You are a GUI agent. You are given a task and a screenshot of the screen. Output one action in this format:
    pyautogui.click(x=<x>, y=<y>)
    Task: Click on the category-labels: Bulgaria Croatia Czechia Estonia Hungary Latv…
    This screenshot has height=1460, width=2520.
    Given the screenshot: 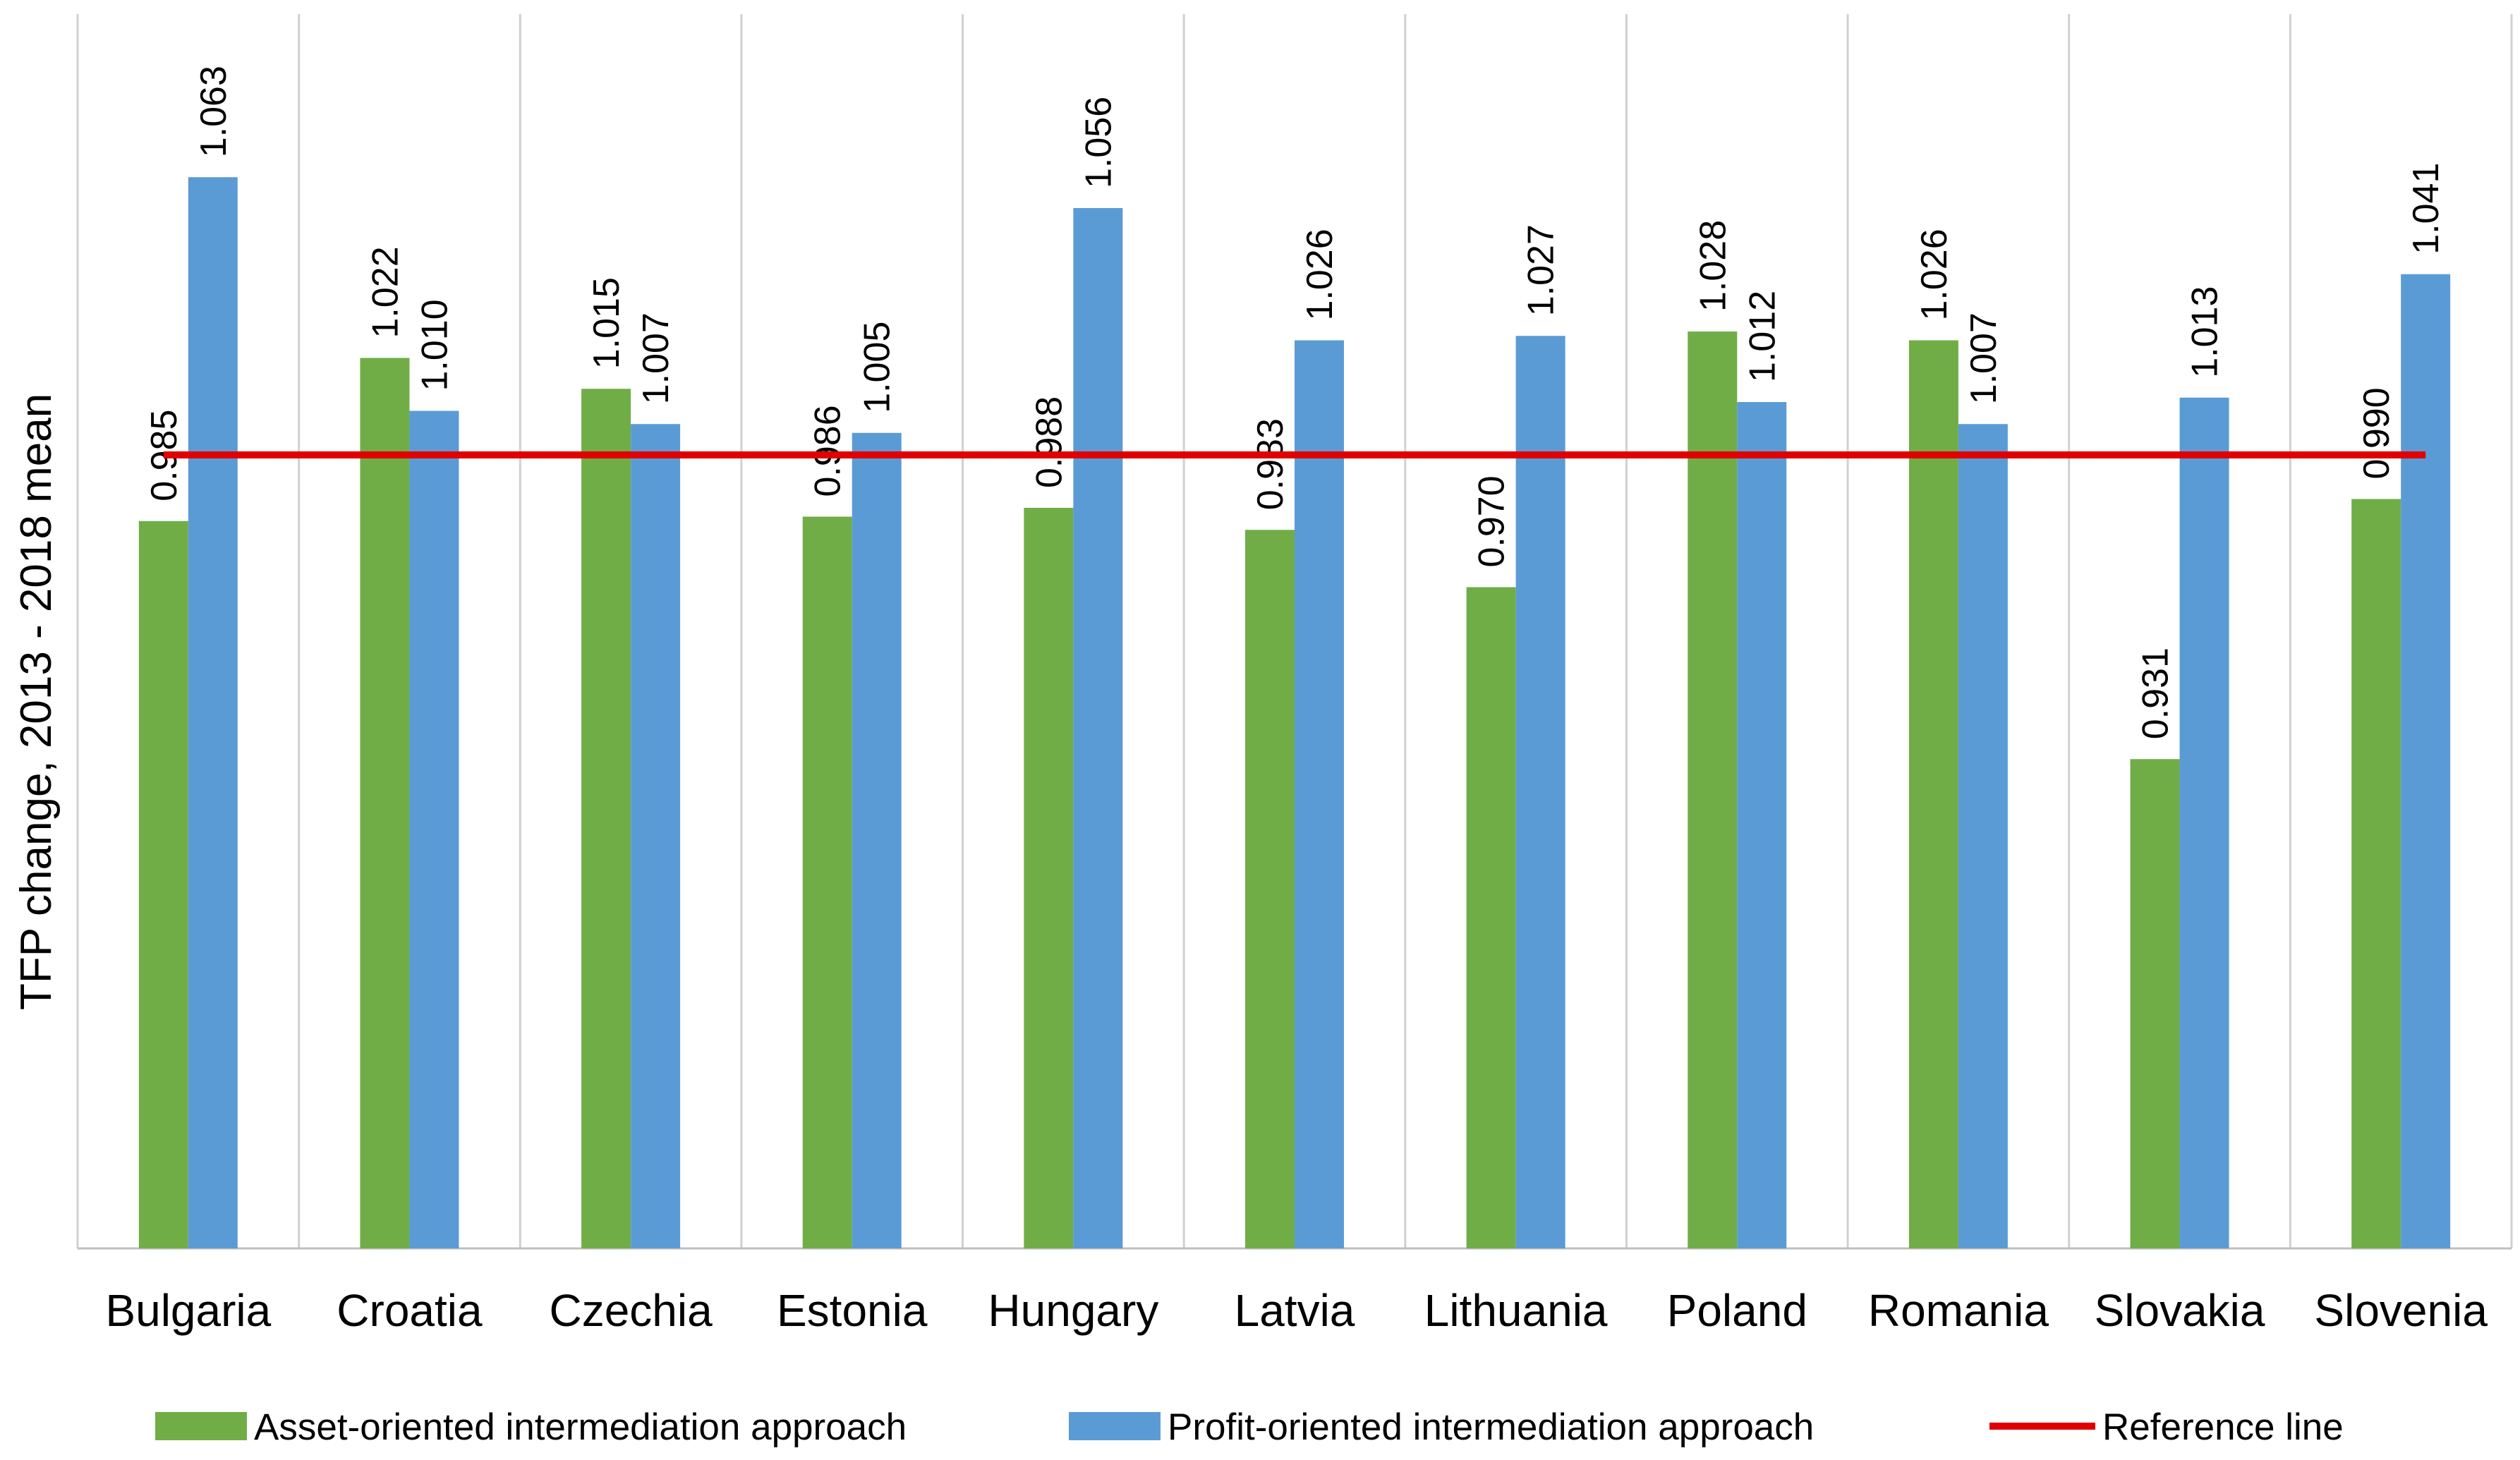 What is the action you would take?
    pyautogui.click(x=1297, y=1310)
    